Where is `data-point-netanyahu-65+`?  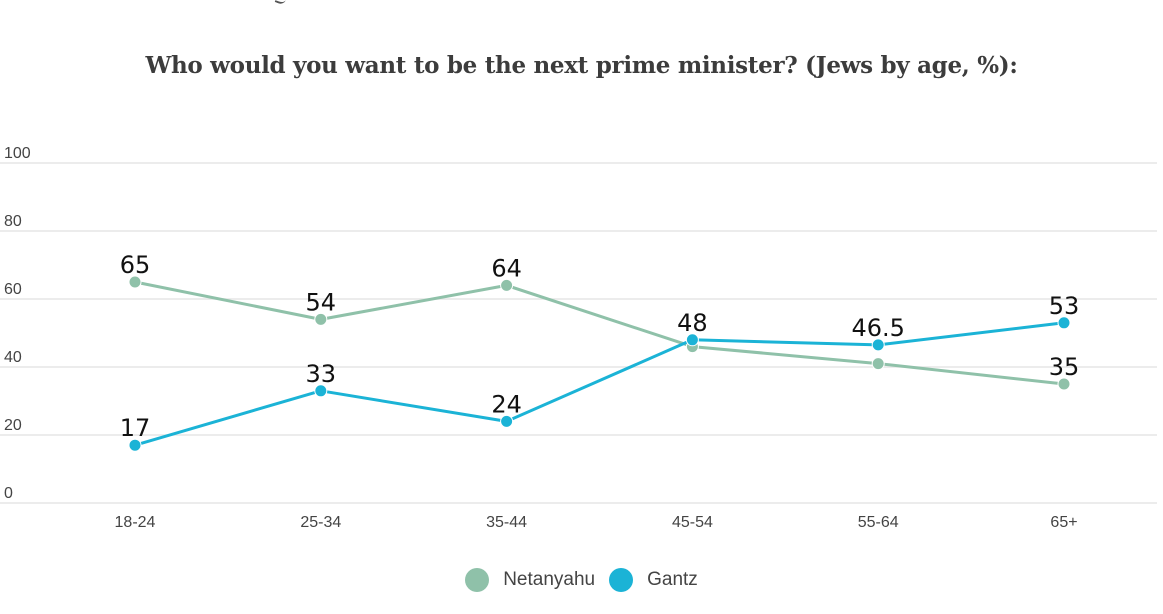 data-point-netanyahu-65+ is located at coordinates (1064, 384).